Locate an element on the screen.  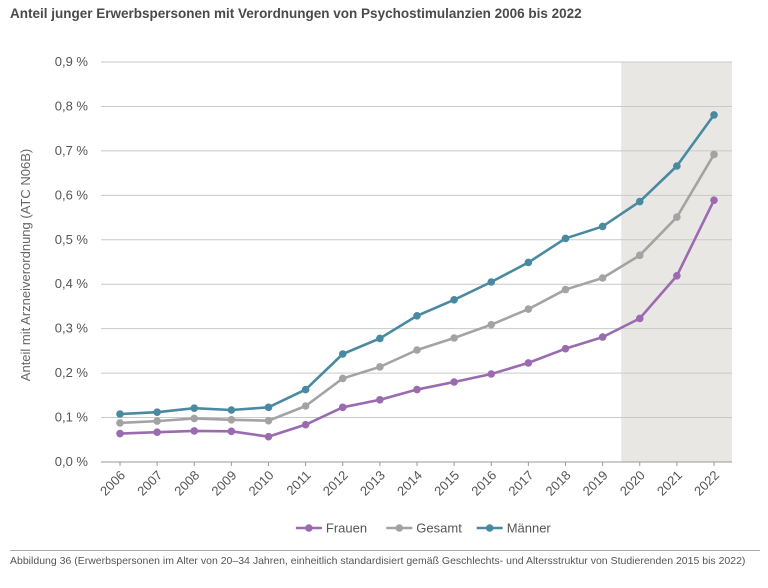
y-tick-label: 0,6 % is located at coordinates (72, 194).